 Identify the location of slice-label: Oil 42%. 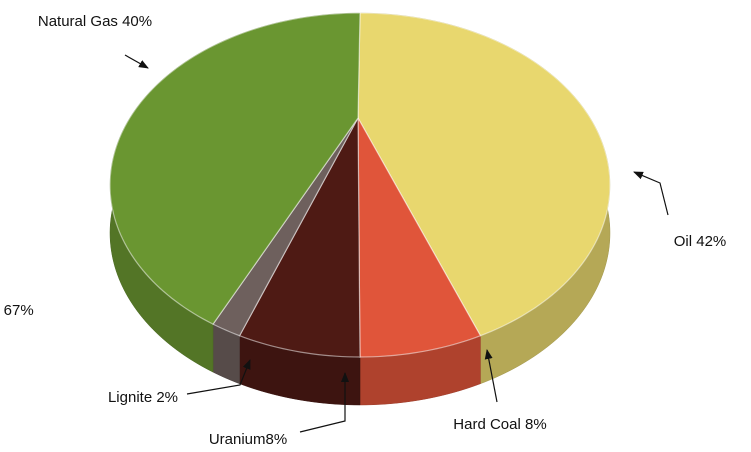
(700, 241).